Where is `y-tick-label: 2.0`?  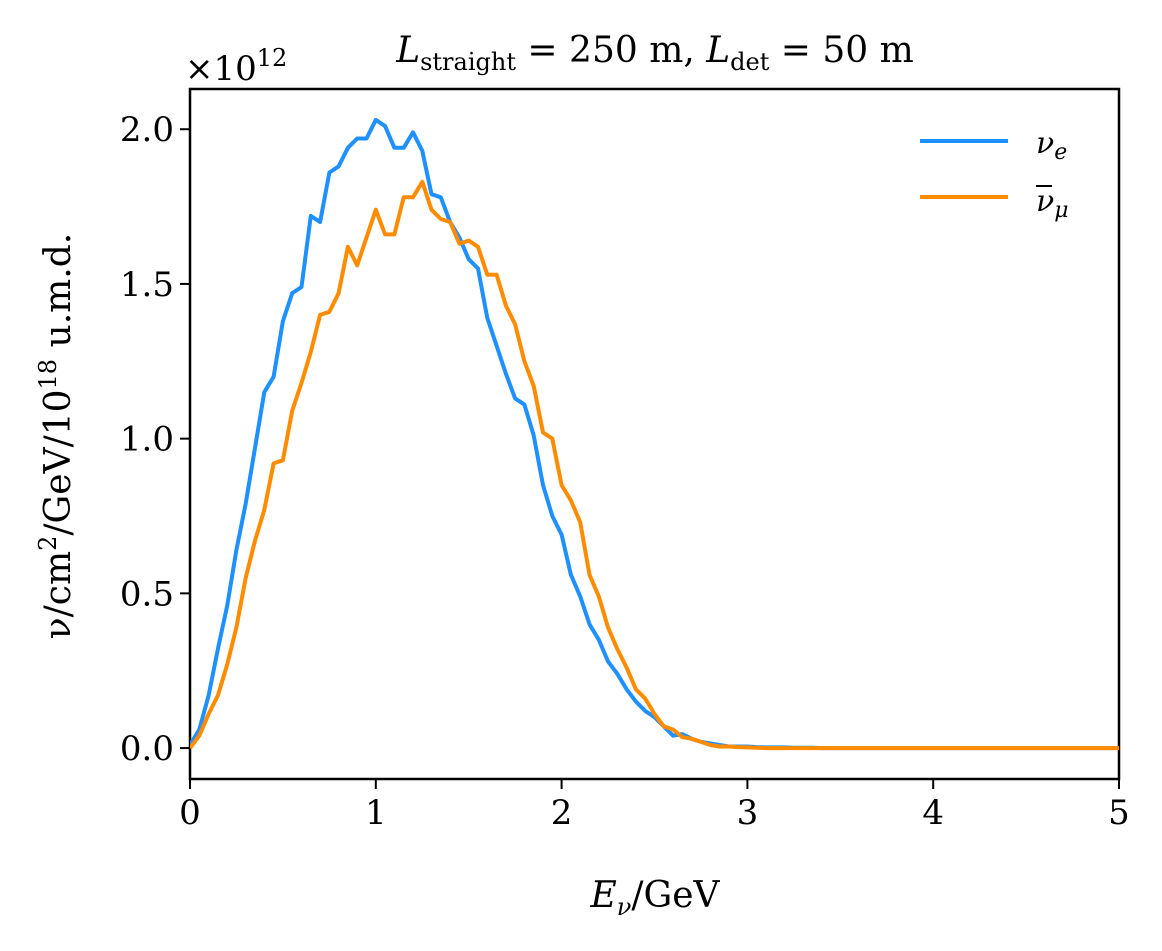 y-tick-label: 2.0 is located at coordinates (147, 130).